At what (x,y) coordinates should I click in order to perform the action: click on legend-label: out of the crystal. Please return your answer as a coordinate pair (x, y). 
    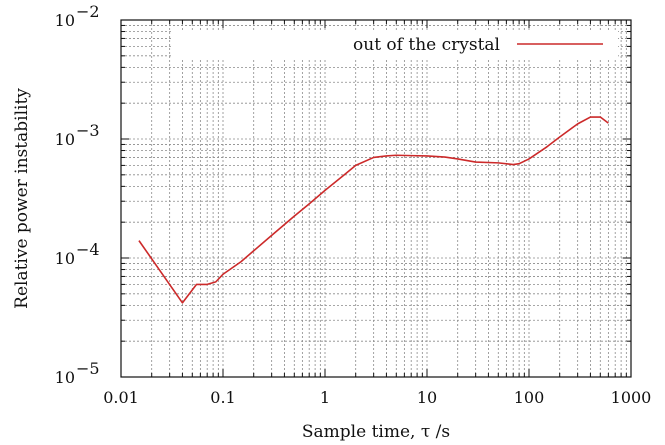
    Looking at the image, I should click on (426, 45).